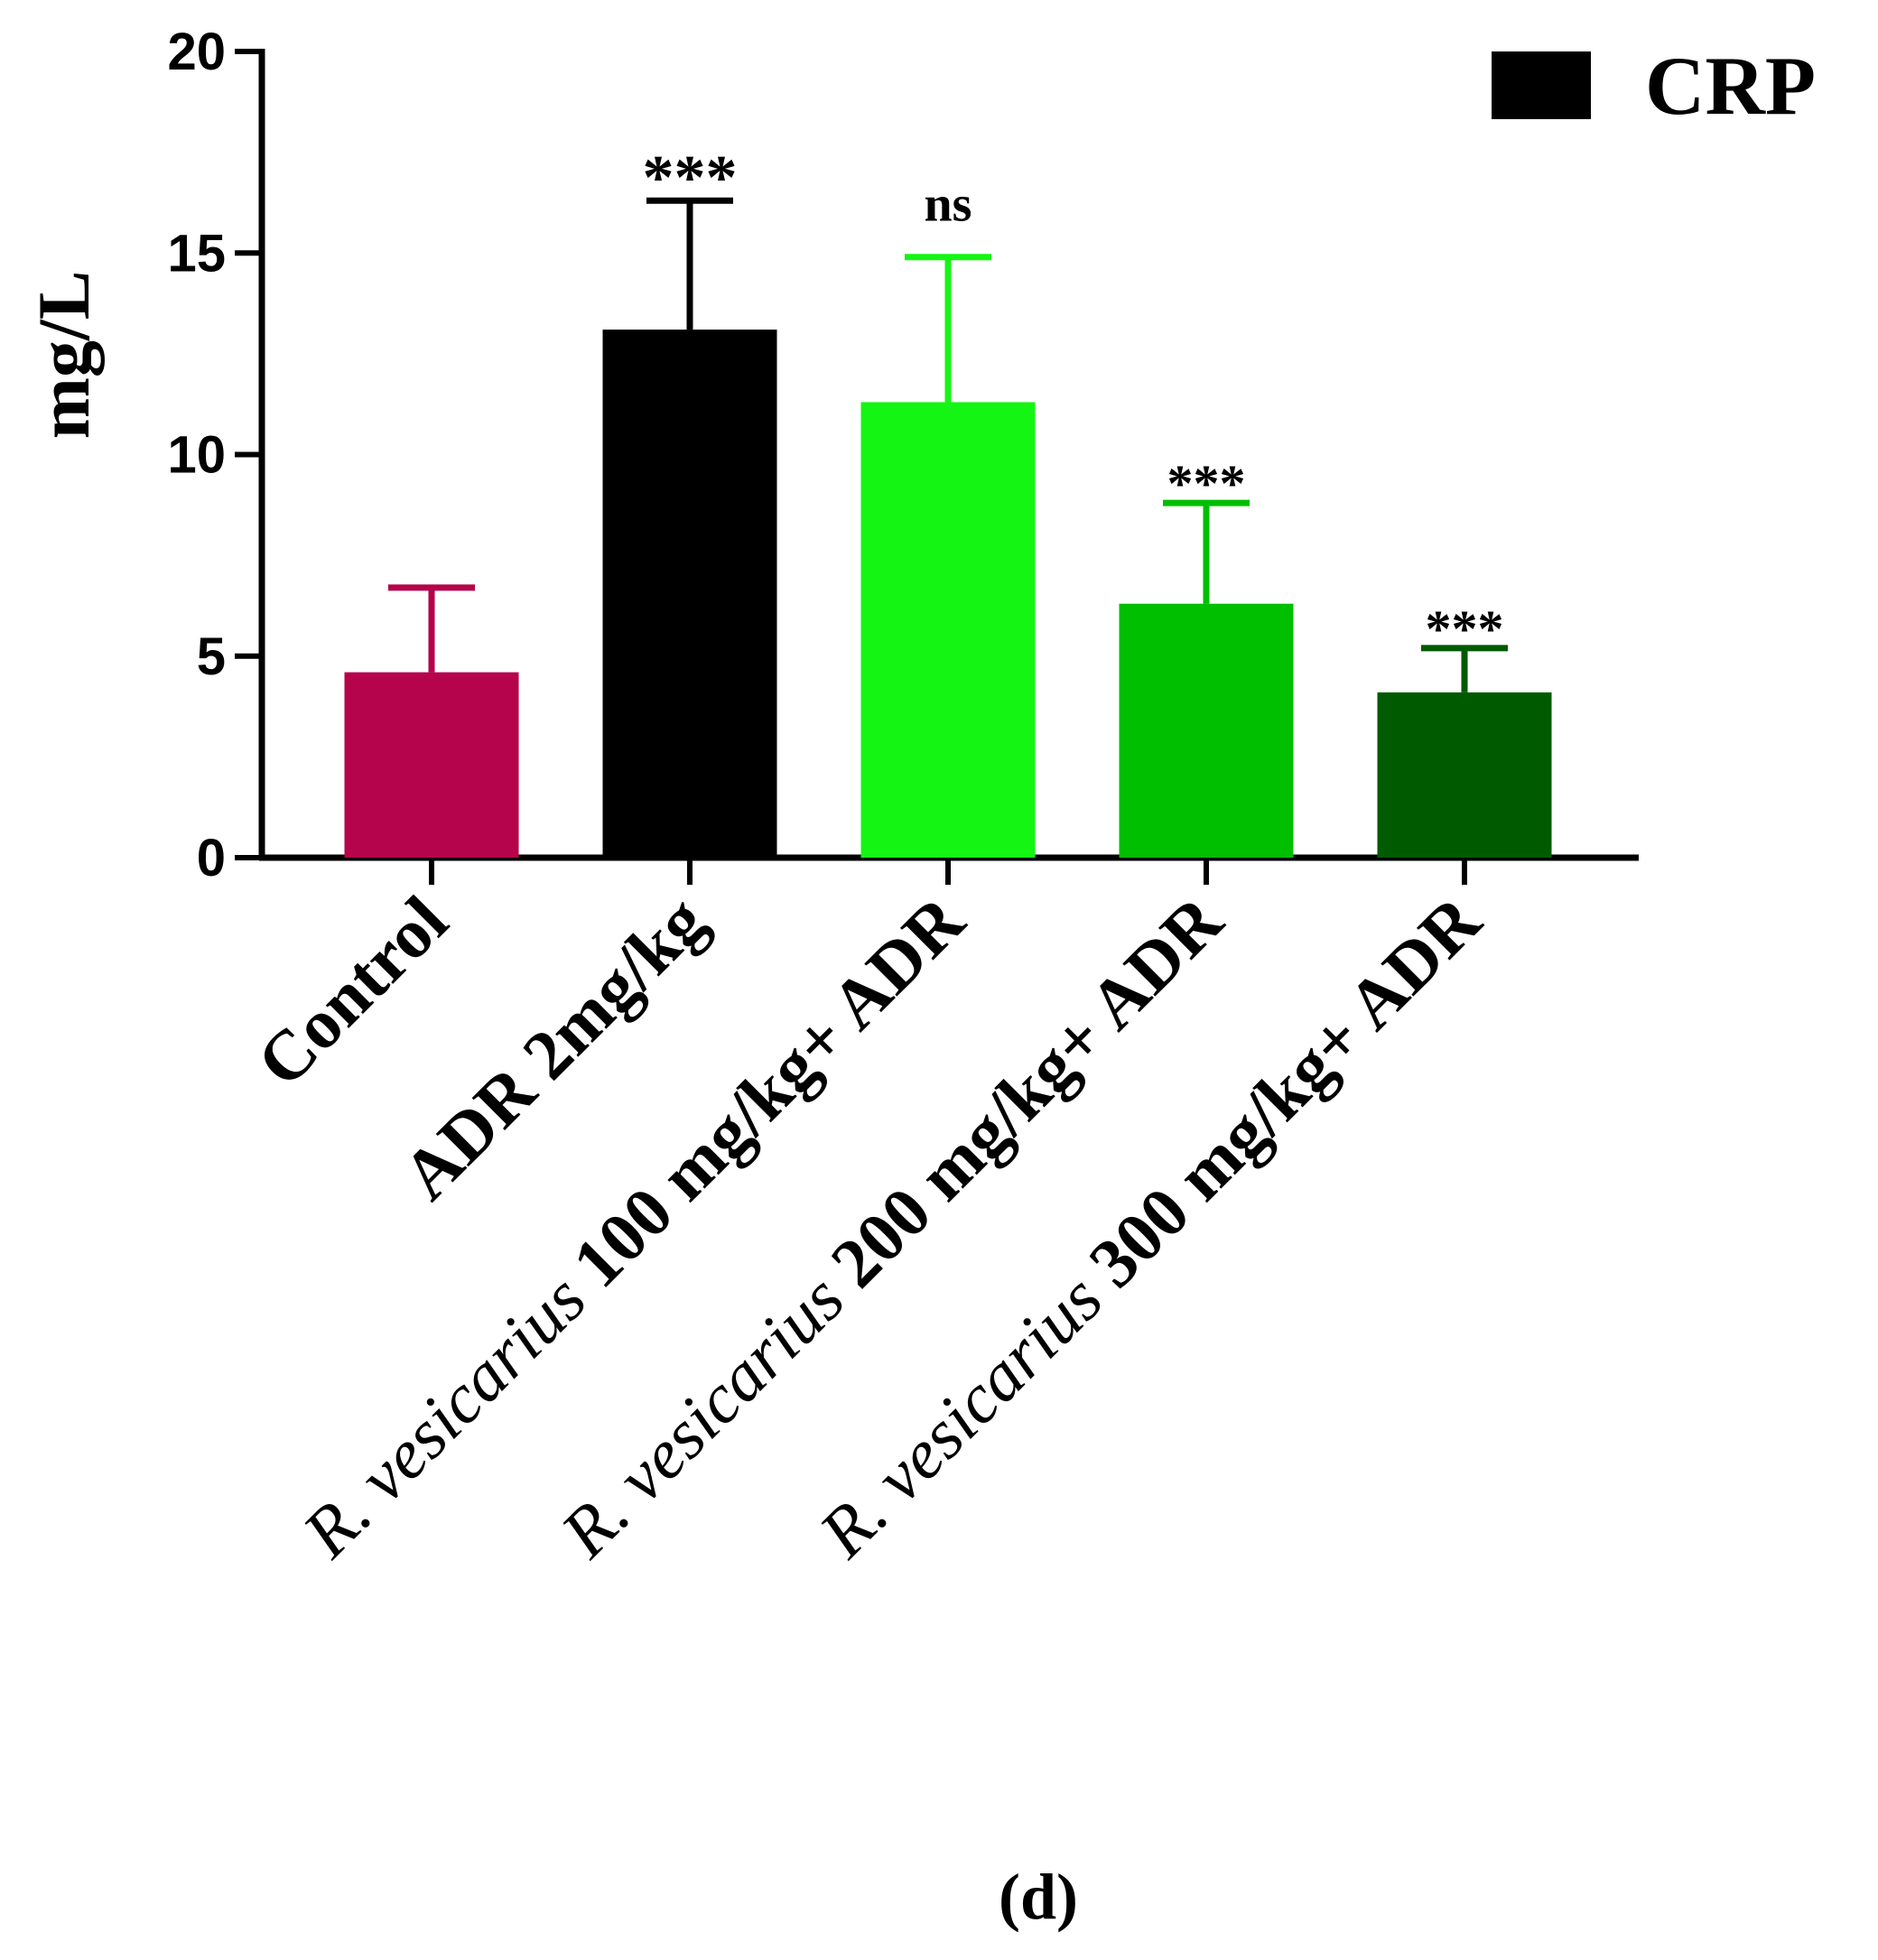 This screenshot has width=1878, height=1960. What do you see at coordinates (196, 52) in the screenshot?
I see `y-tick-label: 20` at bounding box center [196, 52].